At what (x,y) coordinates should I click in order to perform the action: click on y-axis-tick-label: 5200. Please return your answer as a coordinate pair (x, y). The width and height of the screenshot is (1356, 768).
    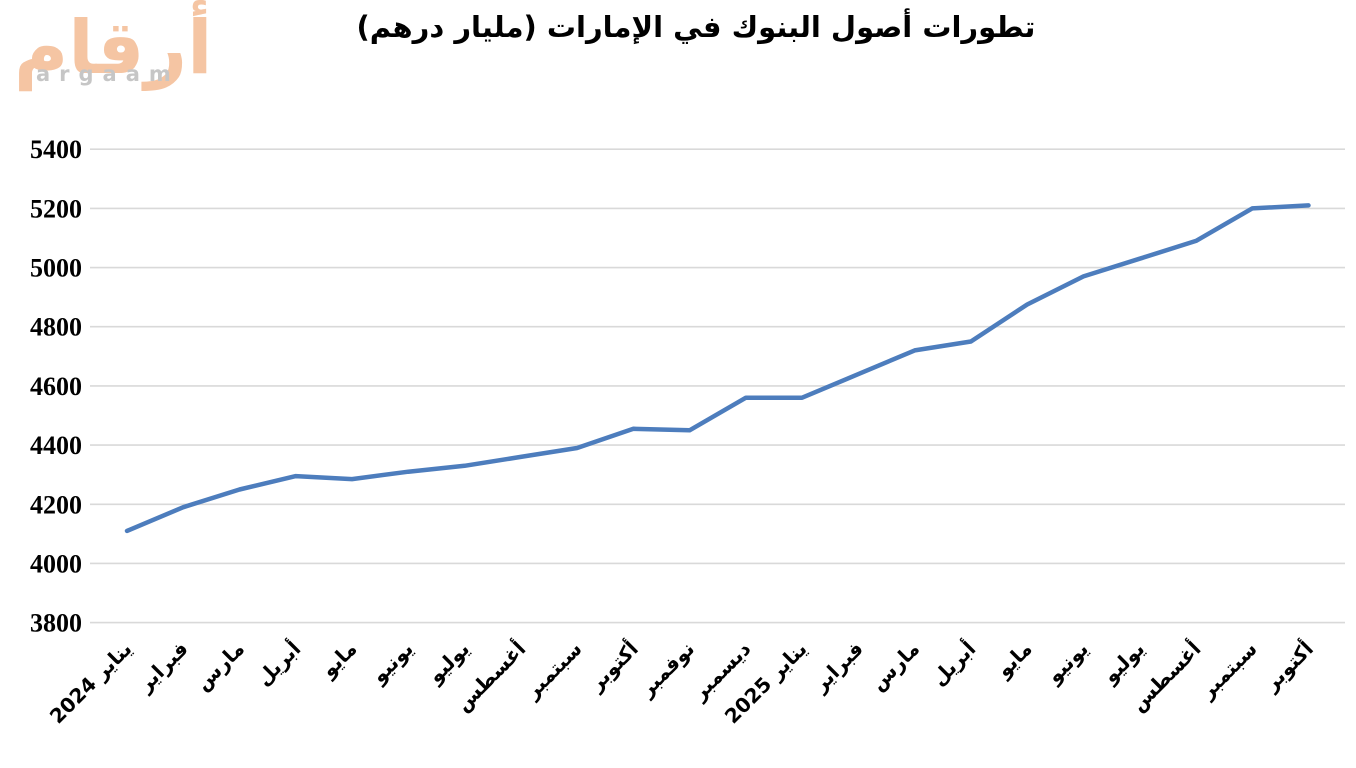
    Looking at the image, I should click on (56, 208).